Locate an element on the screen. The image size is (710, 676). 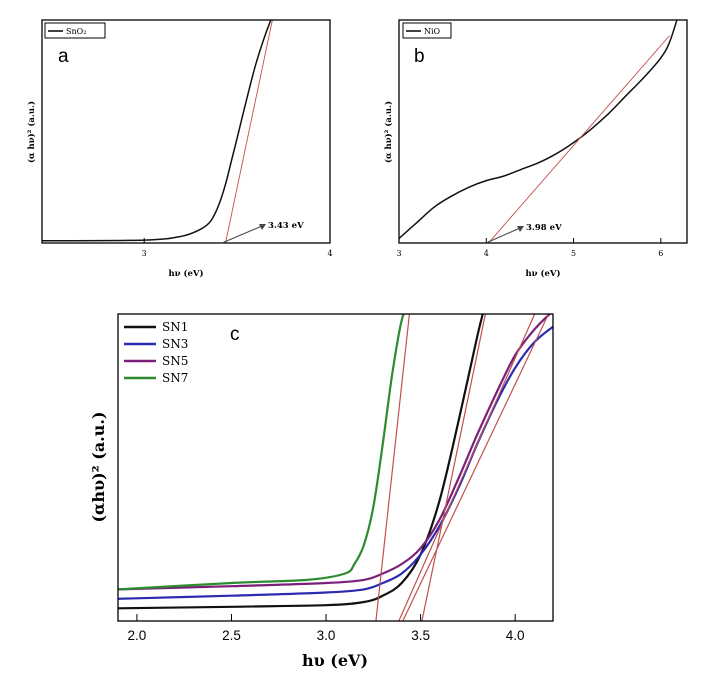
panel-a-ylabel: (α hν)² (a.u.) is located at coordinates (31, 132).